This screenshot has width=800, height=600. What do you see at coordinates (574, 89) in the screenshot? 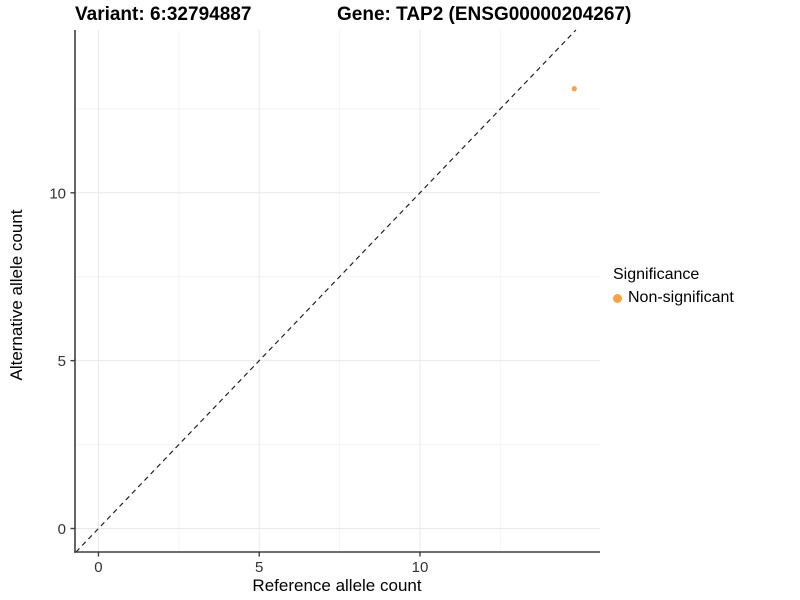
I see `data-point` at bounding box center [574, 89].